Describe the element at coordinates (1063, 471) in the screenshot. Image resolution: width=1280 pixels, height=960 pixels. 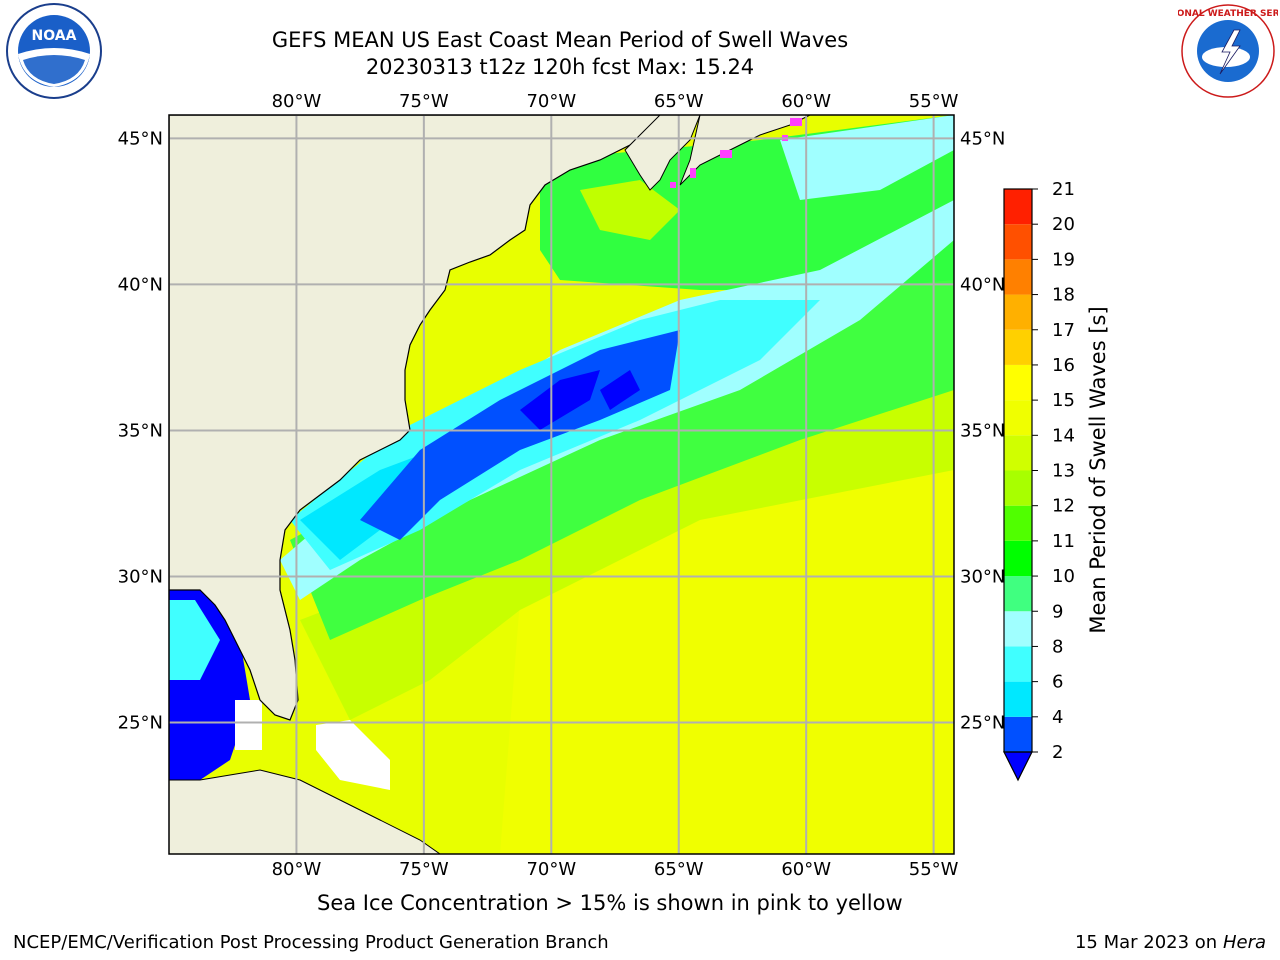
I see `colorbar-tick-label: 13` at that location.